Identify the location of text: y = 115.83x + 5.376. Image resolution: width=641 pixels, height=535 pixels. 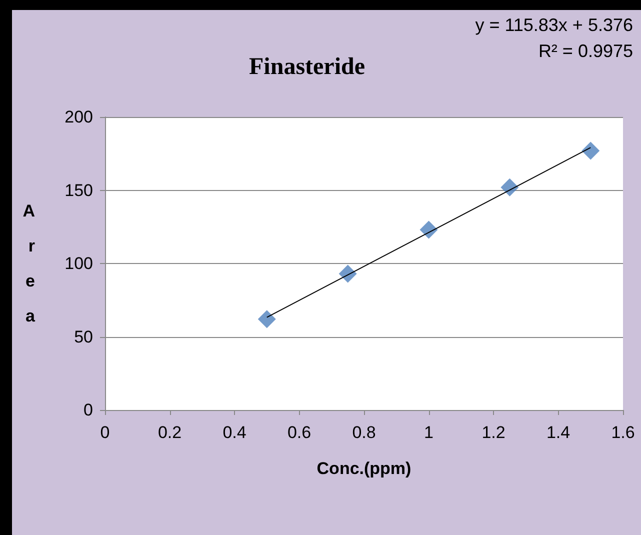
(554, 25).